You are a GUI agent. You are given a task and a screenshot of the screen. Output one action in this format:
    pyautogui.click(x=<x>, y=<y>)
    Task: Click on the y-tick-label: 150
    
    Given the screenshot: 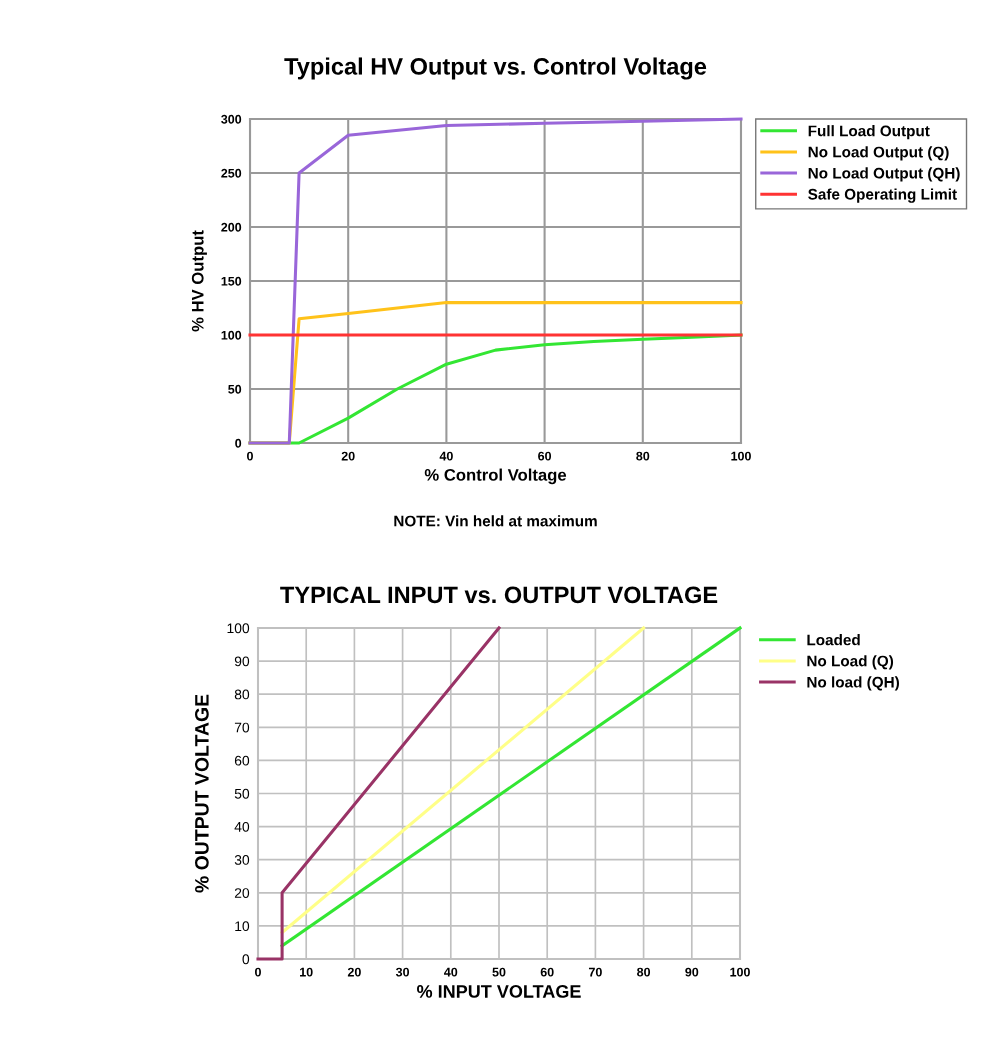 What is the action you would take?
    pyautogui.click(x=231, y=281)
    